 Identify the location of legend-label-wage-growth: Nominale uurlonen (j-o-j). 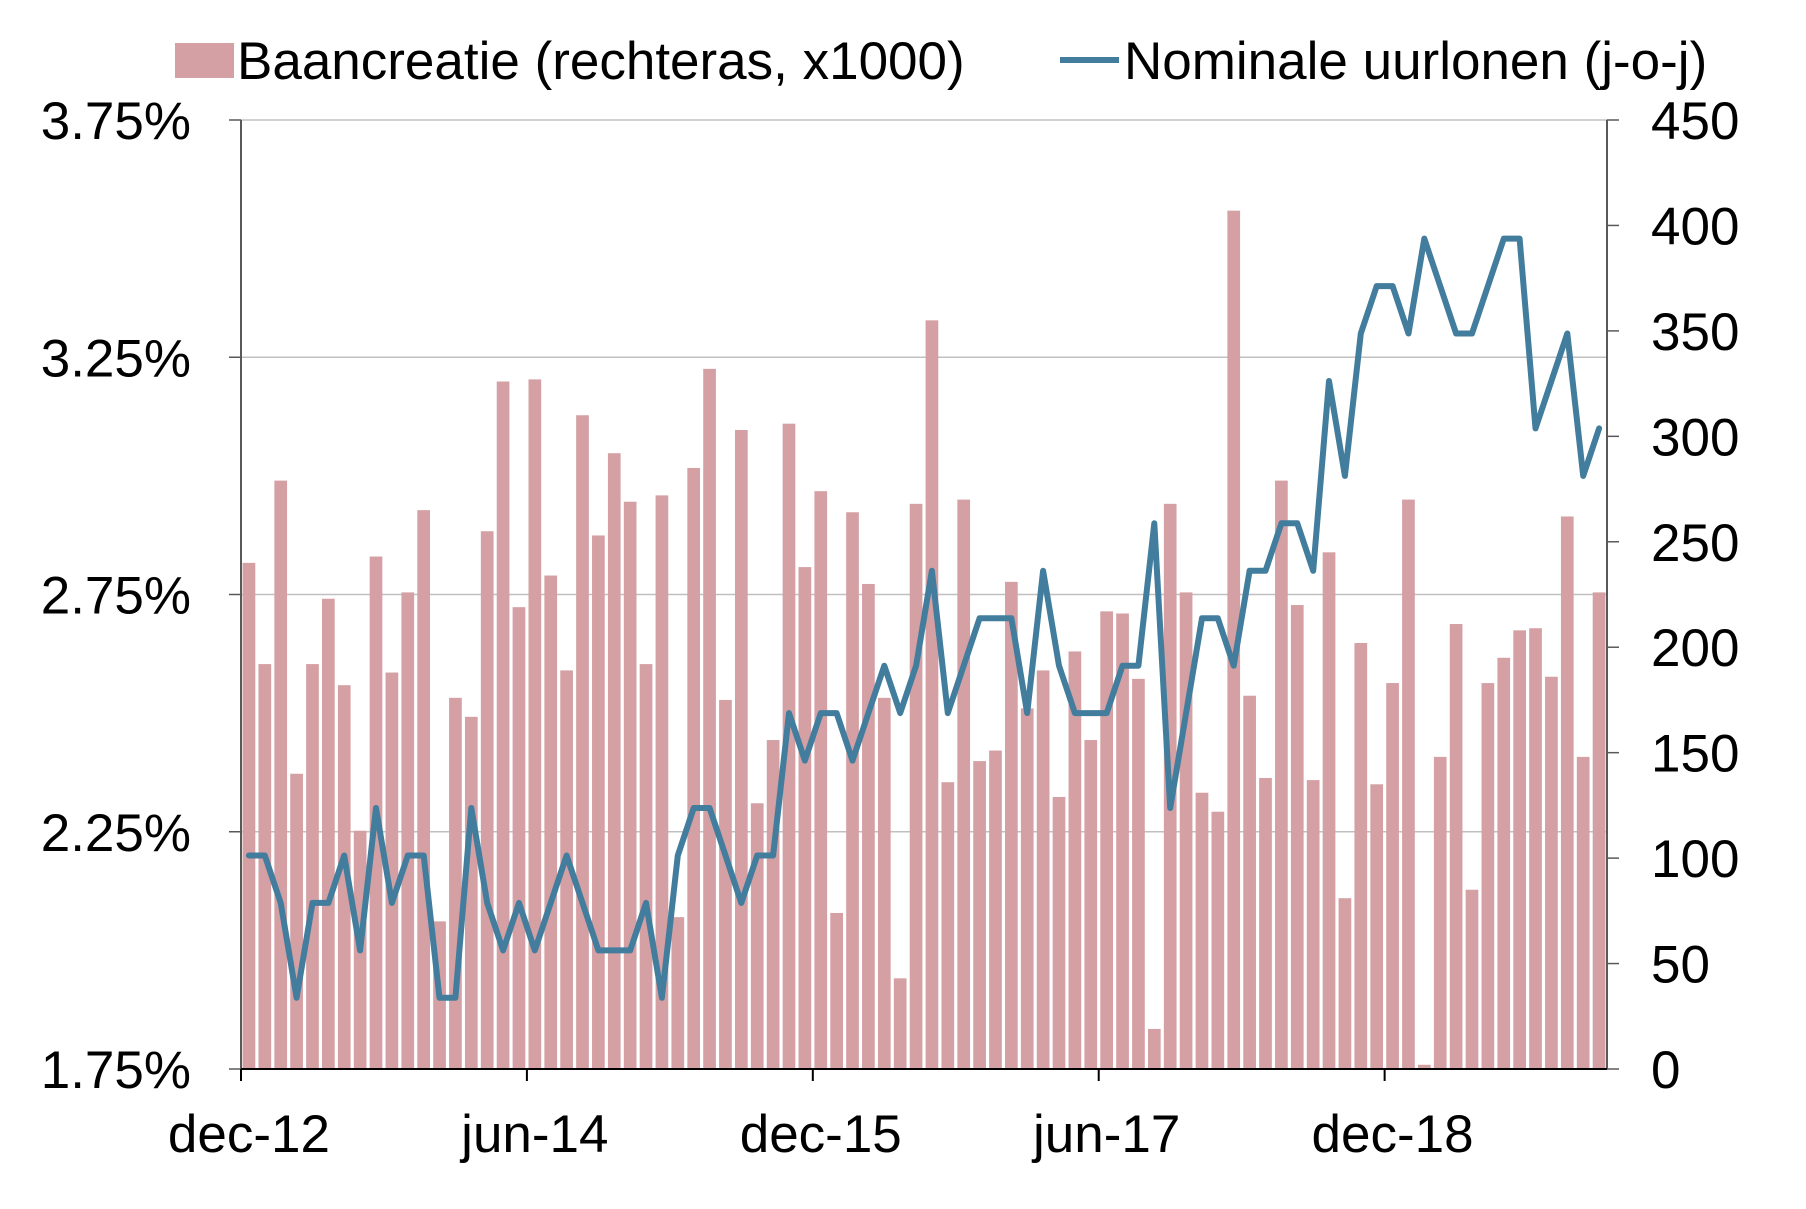
(1415, 61).